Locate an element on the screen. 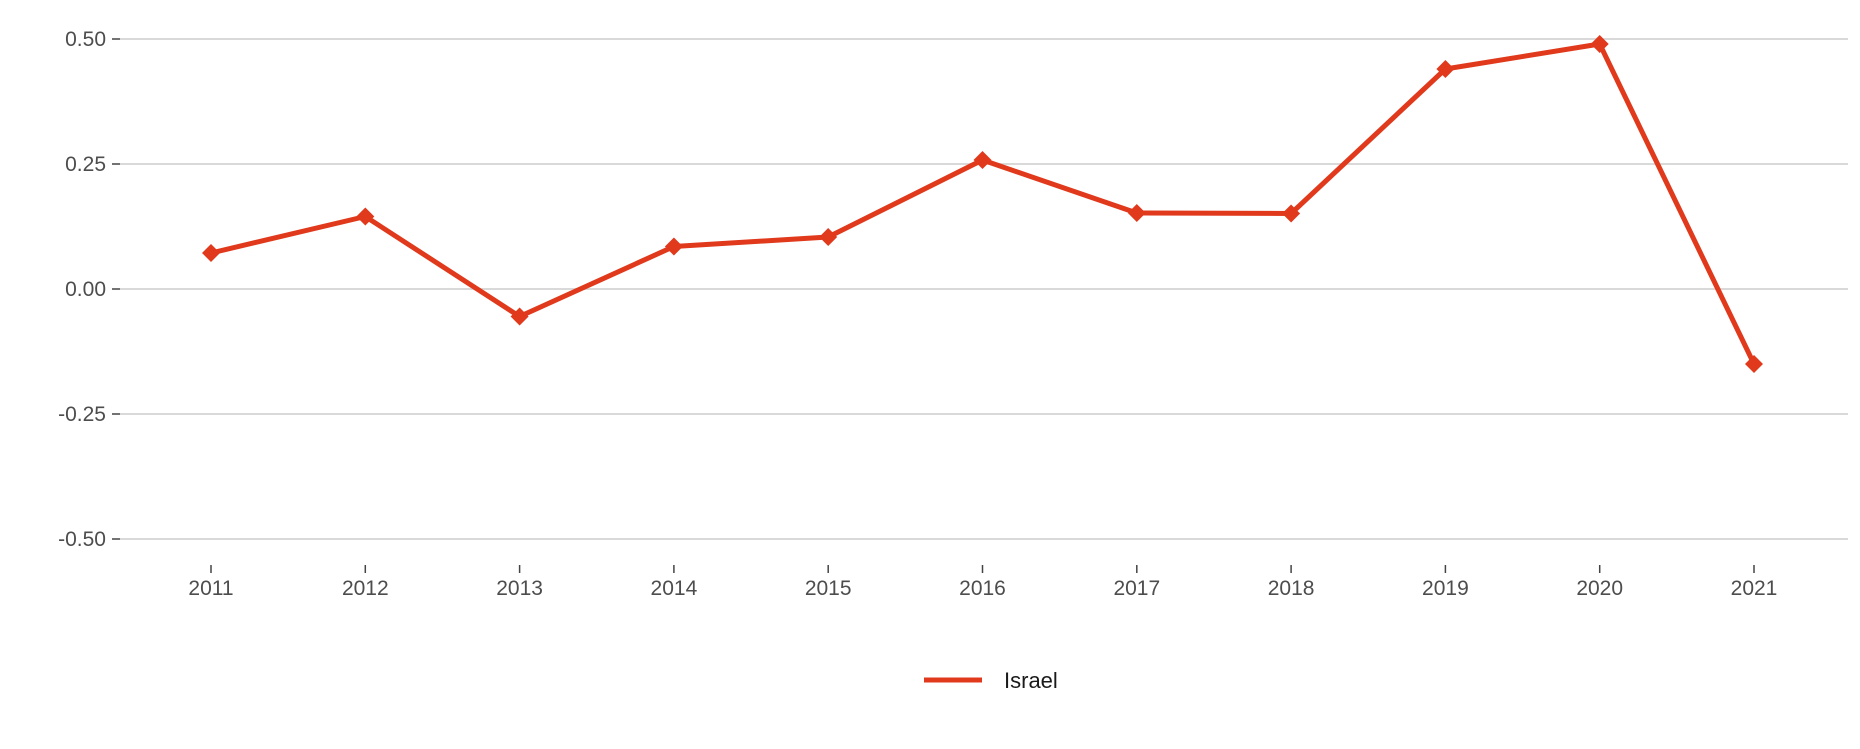 This screenshot has width=1860, height=749. data-point-2016 is located at coordinates (982, 160).